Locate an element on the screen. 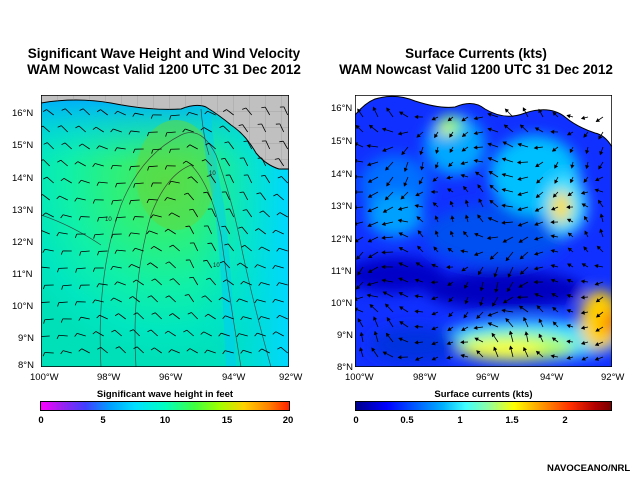 This screenshot has width=640, height=480. lat-tick-label: 12°N is located at coordinates (342, 239).